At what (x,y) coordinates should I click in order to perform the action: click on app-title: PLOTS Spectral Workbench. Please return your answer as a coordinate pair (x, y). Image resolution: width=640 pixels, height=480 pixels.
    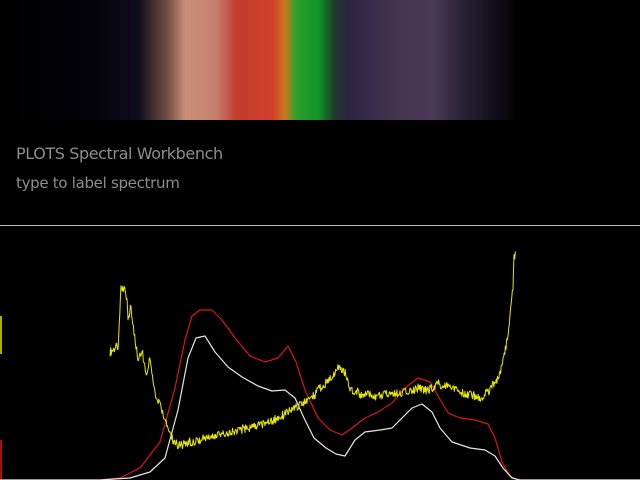
    Looking at the image, I should click on (119, 153).